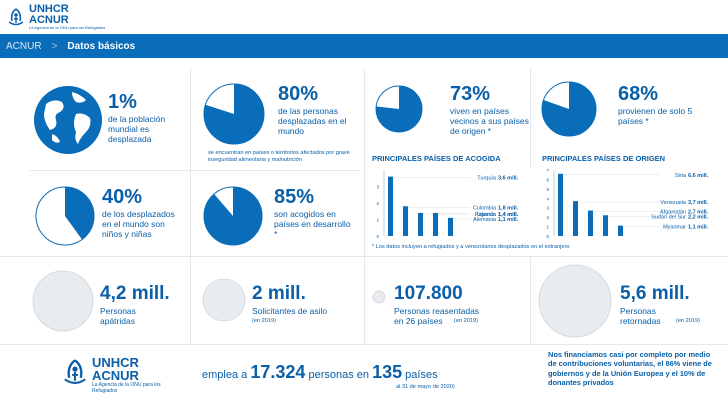 This screenshot has width=728, height=410. Describe the element at coordinates (118, 316) in the screenshot. I see `stateless-desc: Personas apátridas` at that location.